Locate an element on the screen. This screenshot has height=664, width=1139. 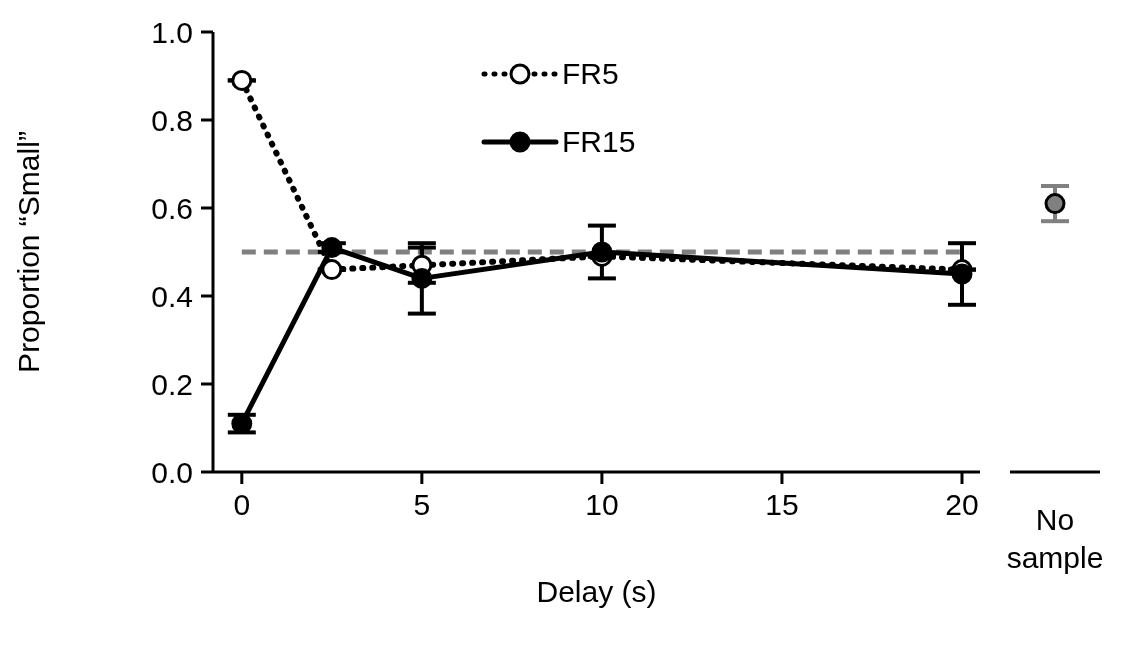
y-tick-label: 0.6 is located at coordinates (172, 208).